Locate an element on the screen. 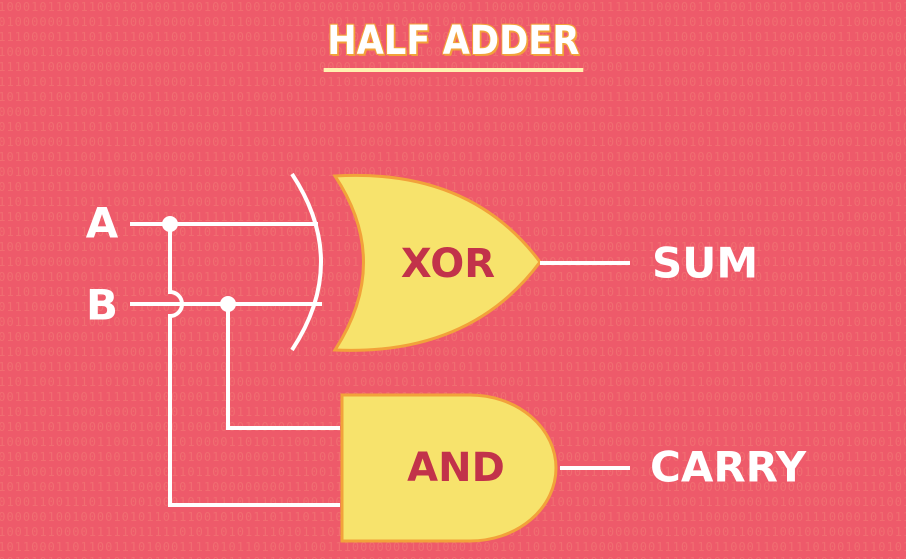 This screenshot has height=559, width=906. carry-output-label: CARRY is located at coordinates (728, 467).